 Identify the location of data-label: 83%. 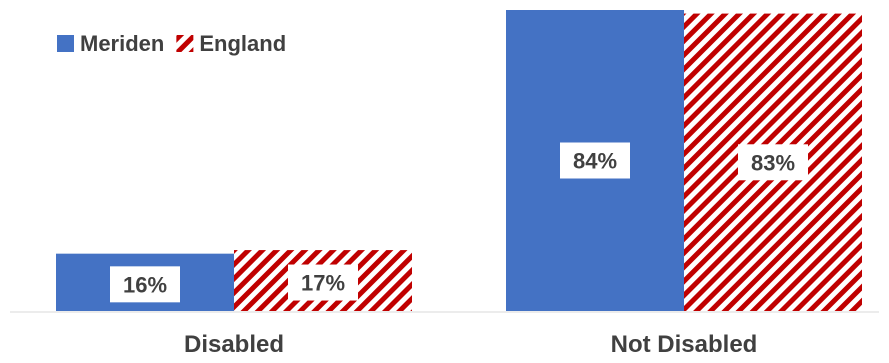
(773, 162).